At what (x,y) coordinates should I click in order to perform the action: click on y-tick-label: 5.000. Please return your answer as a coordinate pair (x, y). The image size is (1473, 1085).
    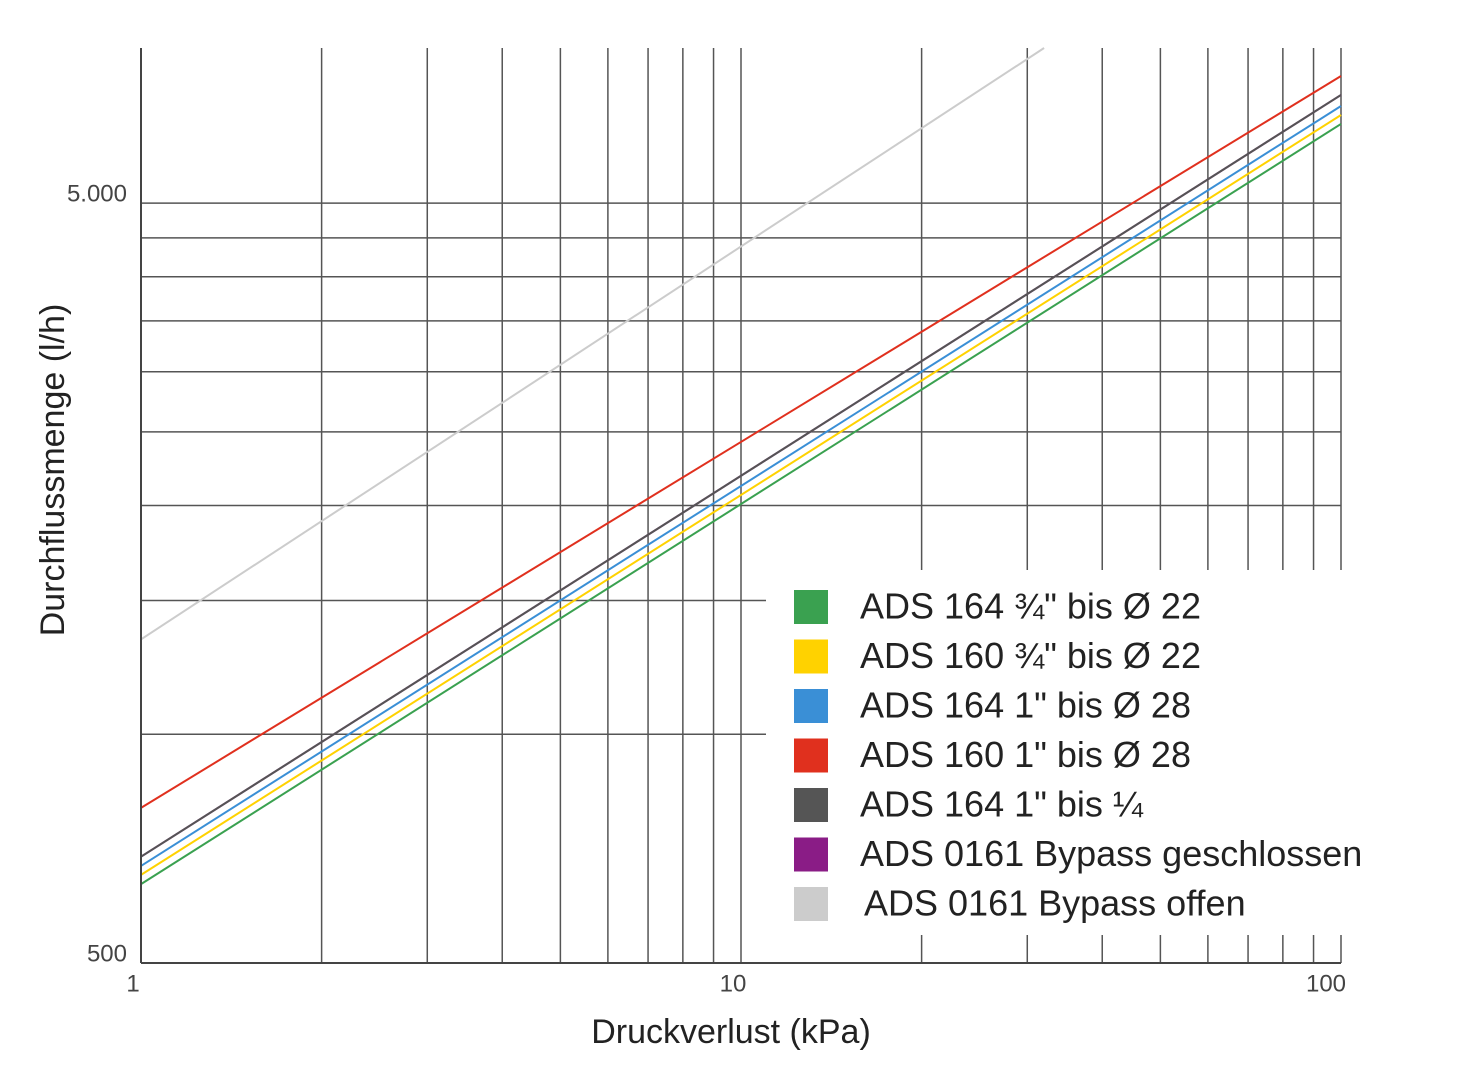
    Looking at the image, I should click on (97, 193).